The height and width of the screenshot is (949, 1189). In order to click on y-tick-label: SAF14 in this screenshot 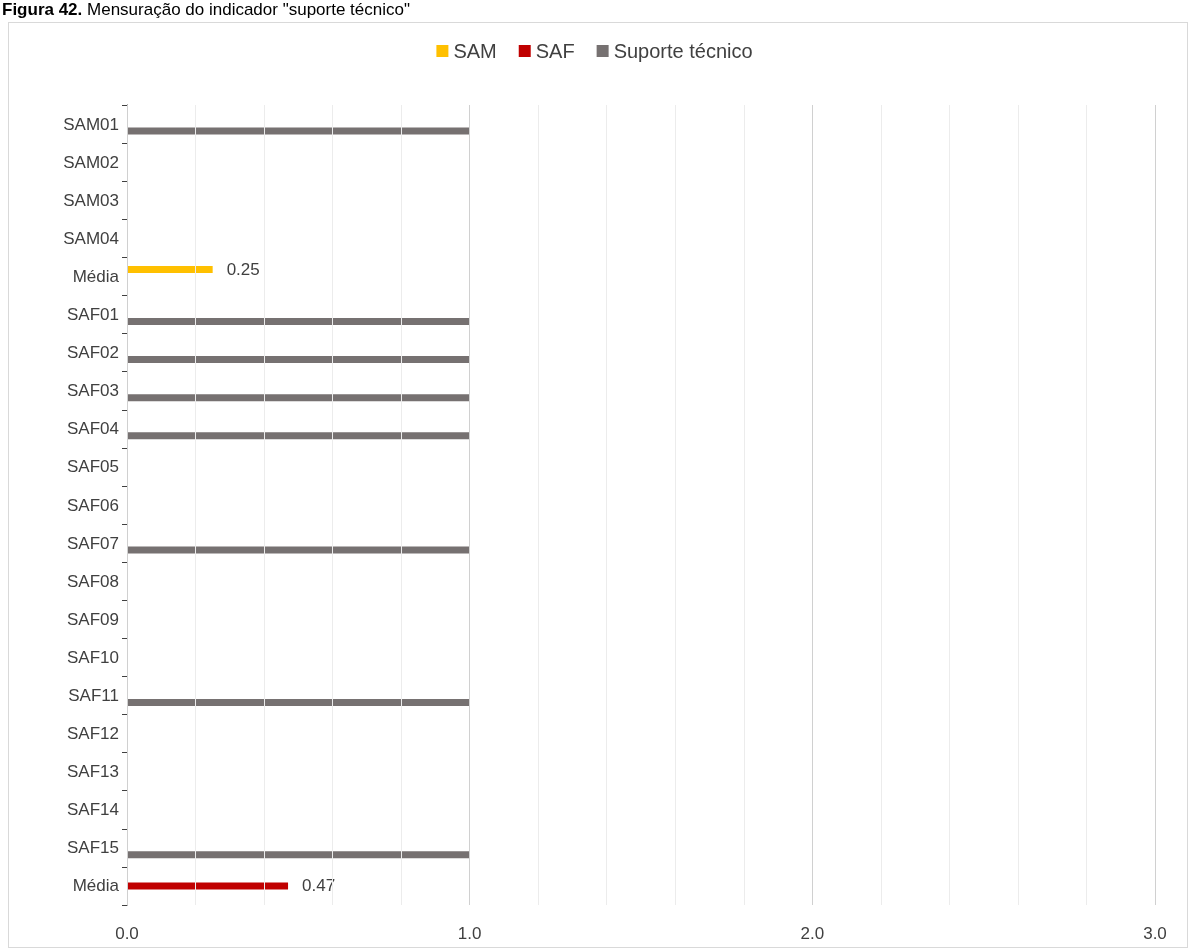, I will do `click(93, 810)`.